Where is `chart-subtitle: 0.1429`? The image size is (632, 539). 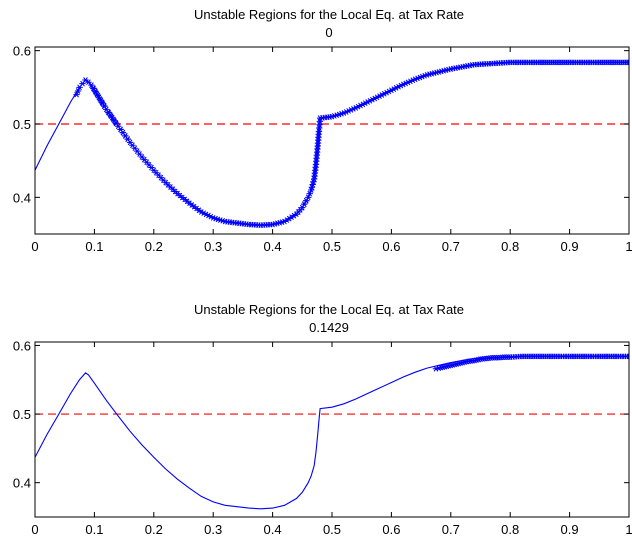 chart-subtitle: 0.1429 is located at coordinates (329, 327).